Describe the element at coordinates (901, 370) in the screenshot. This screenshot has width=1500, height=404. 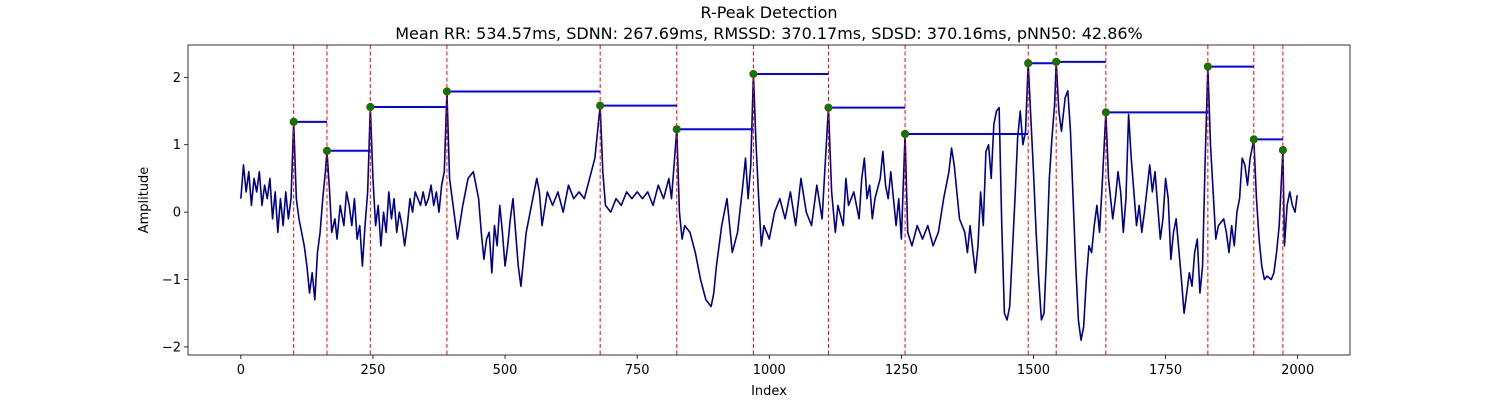
I see `x-tick-label: 1250` at that location.